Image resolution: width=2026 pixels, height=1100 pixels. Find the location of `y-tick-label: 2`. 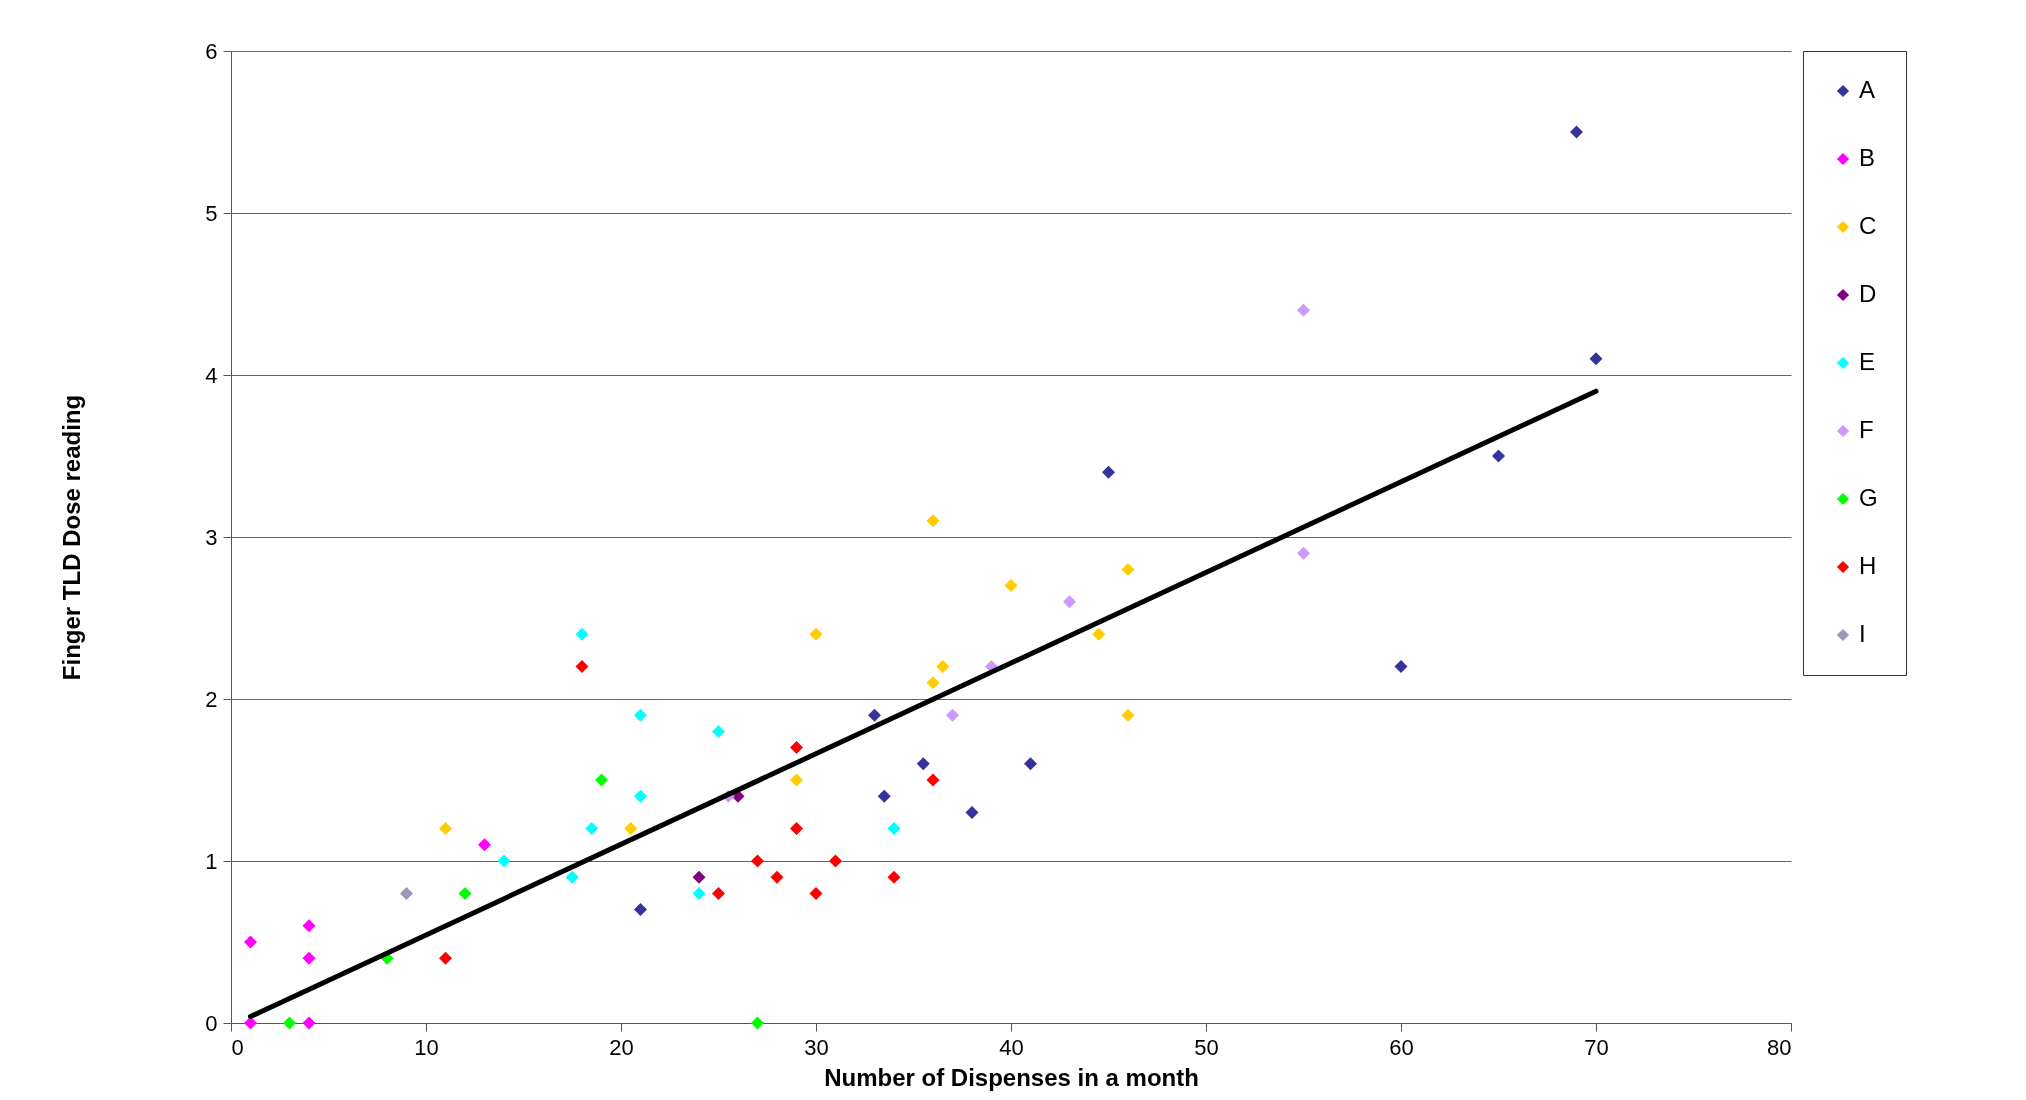

y-tick-label: 2 is located at coordinates (211, 699).